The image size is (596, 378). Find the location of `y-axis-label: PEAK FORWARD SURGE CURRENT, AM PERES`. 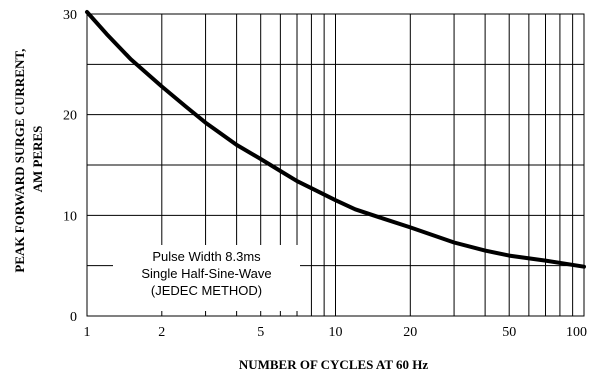

y-axis-label: PEAK FORWARD SURGE CURRENT, AM PERES is located at coordinates (28, 158).